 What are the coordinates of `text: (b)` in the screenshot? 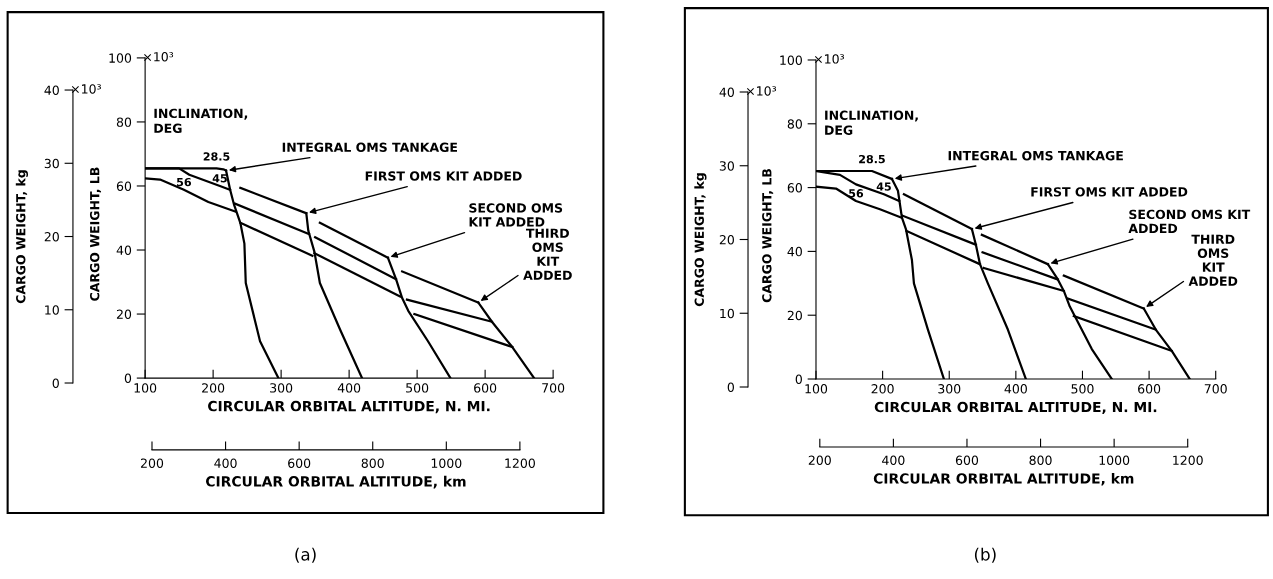 It's located at (985, 555).